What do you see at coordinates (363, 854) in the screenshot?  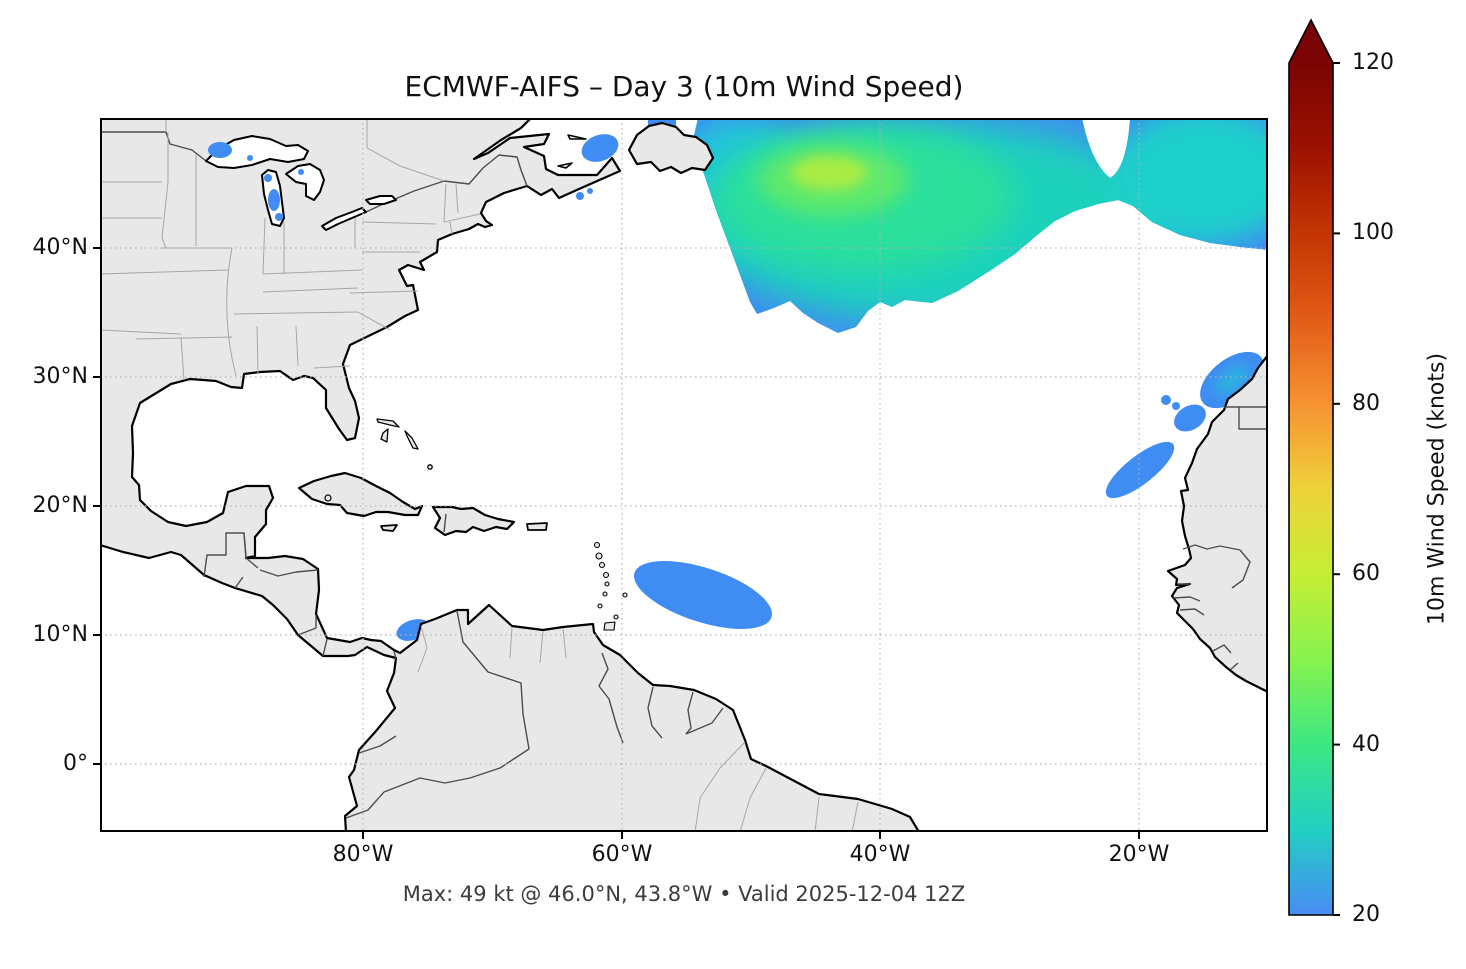 I see `xtick-80w: 80°W` at bounding box center [363, 854].